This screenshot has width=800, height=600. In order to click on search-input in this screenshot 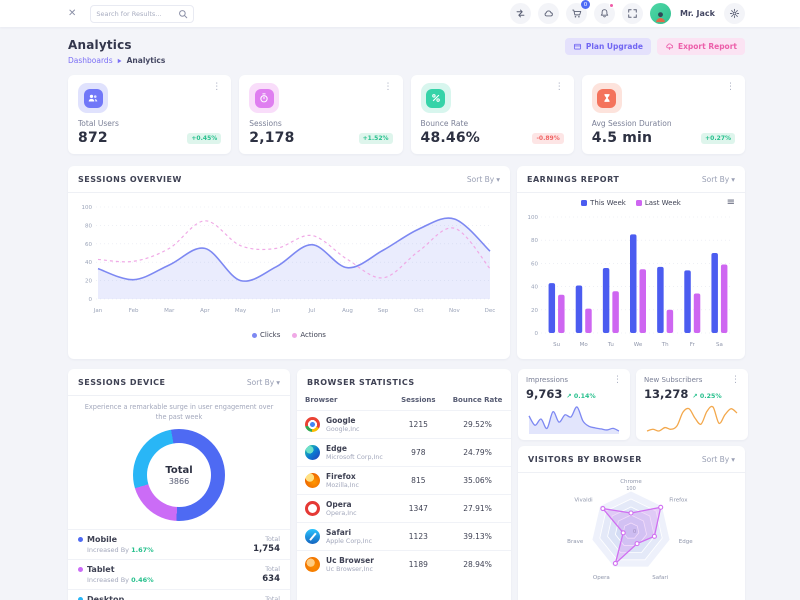, I will do `click(137, 13)`.